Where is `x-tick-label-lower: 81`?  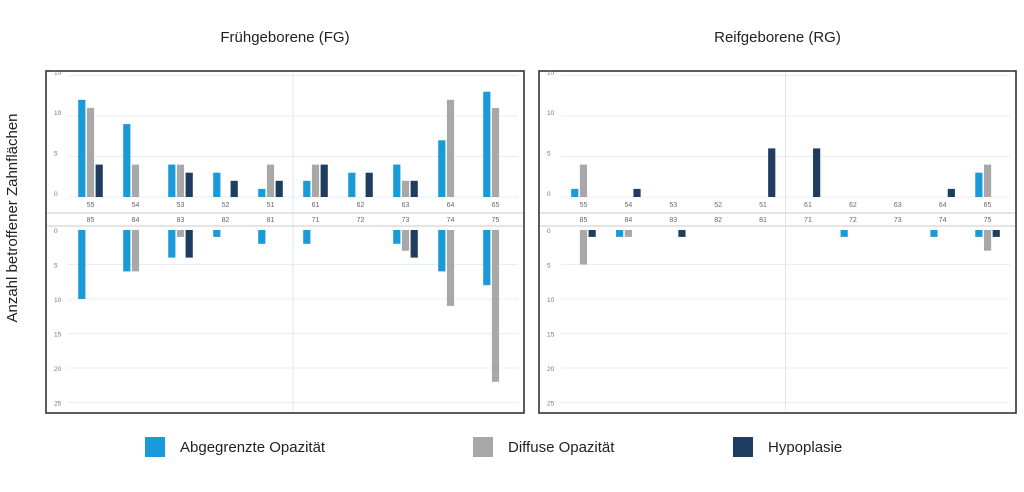 x-tick-label-lower: 81 is located at coordinates (271, 220).